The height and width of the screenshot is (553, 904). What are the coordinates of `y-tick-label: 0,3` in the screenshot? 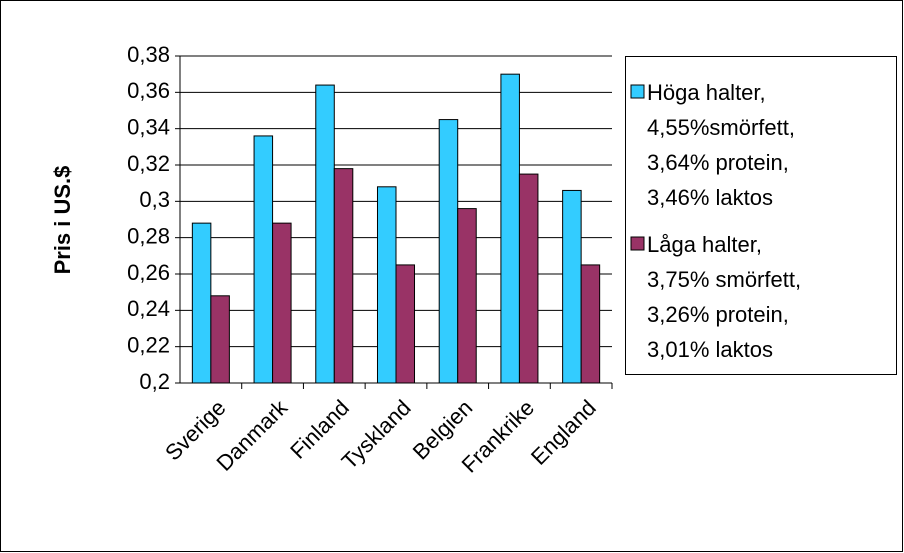 It's located at (154, 199).